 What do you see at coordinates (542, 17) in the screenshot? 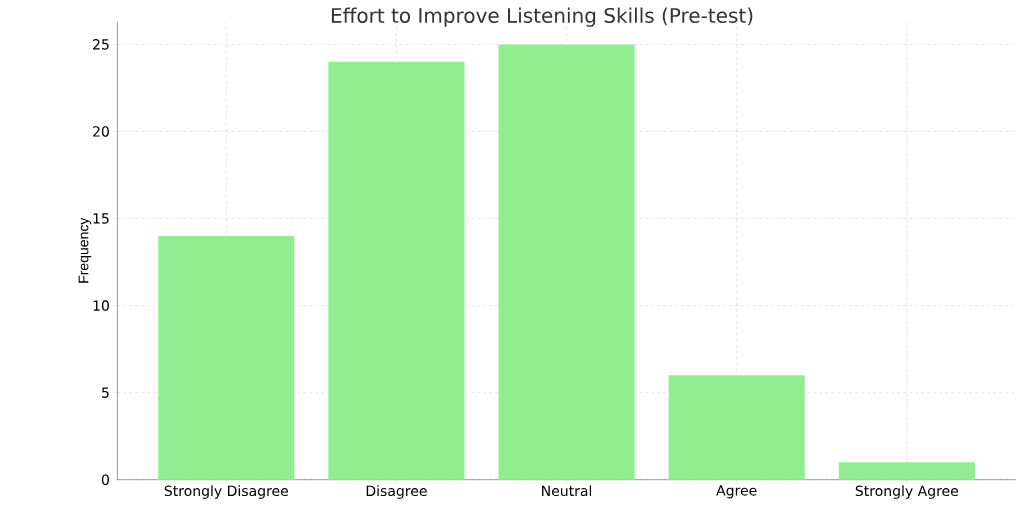
I see `chart-title: Effort to Improve Listening Skills (Pre-test)` at bounding box center [542, 17].